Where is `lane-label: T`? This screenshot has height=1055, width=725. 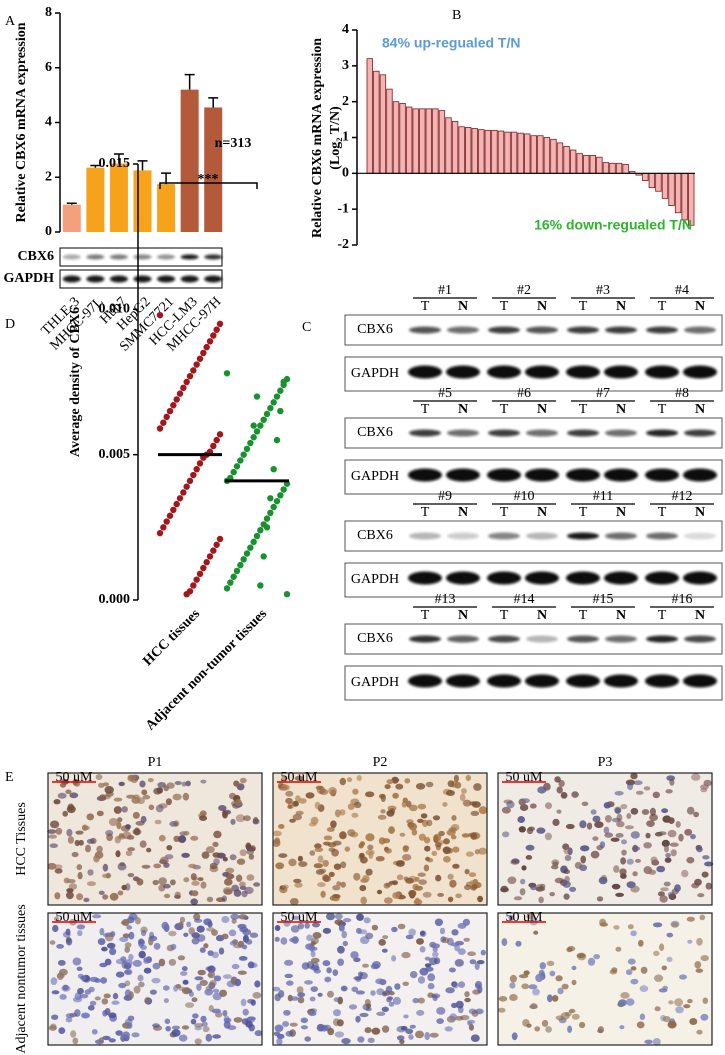 lane-label: T is located at coordinates (662, 615).